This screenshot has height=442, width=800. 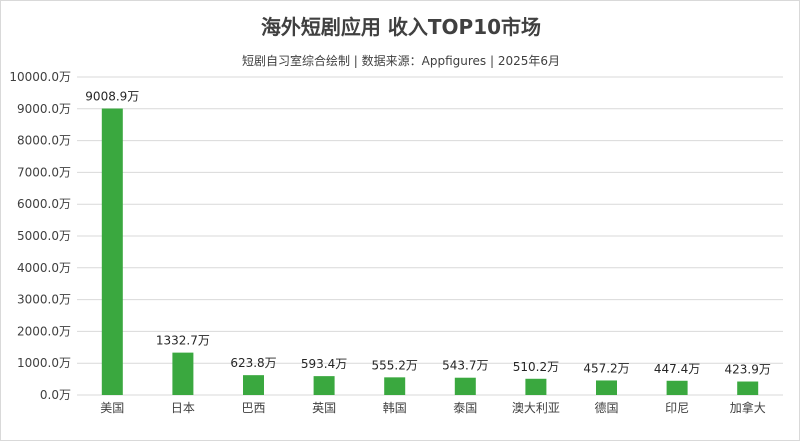 What do you see at coordinates (44, 331) in the screenshot?
I see `y-tick-label: 2000.0万` at bounding box center [44, 331].